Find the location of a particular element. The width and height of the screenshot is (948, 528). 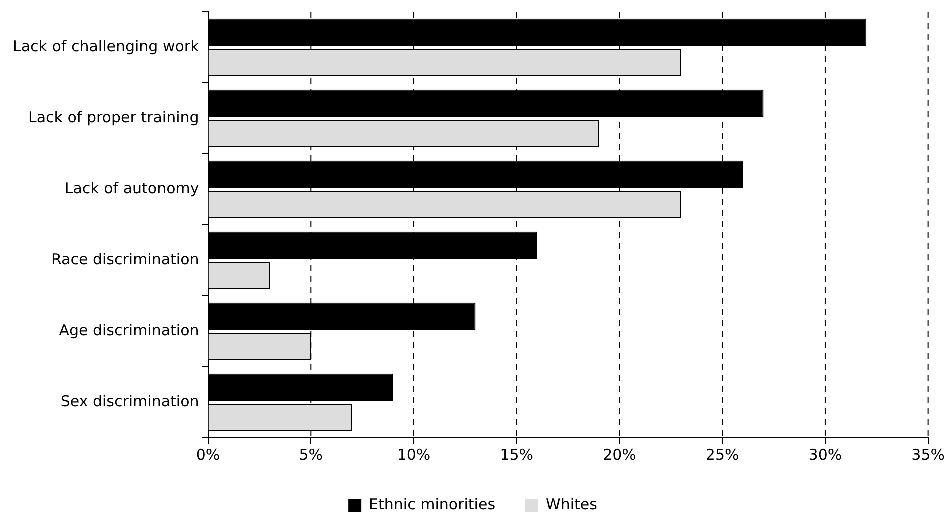

x-tick-label: 0% is located at coordinates (208, 455).